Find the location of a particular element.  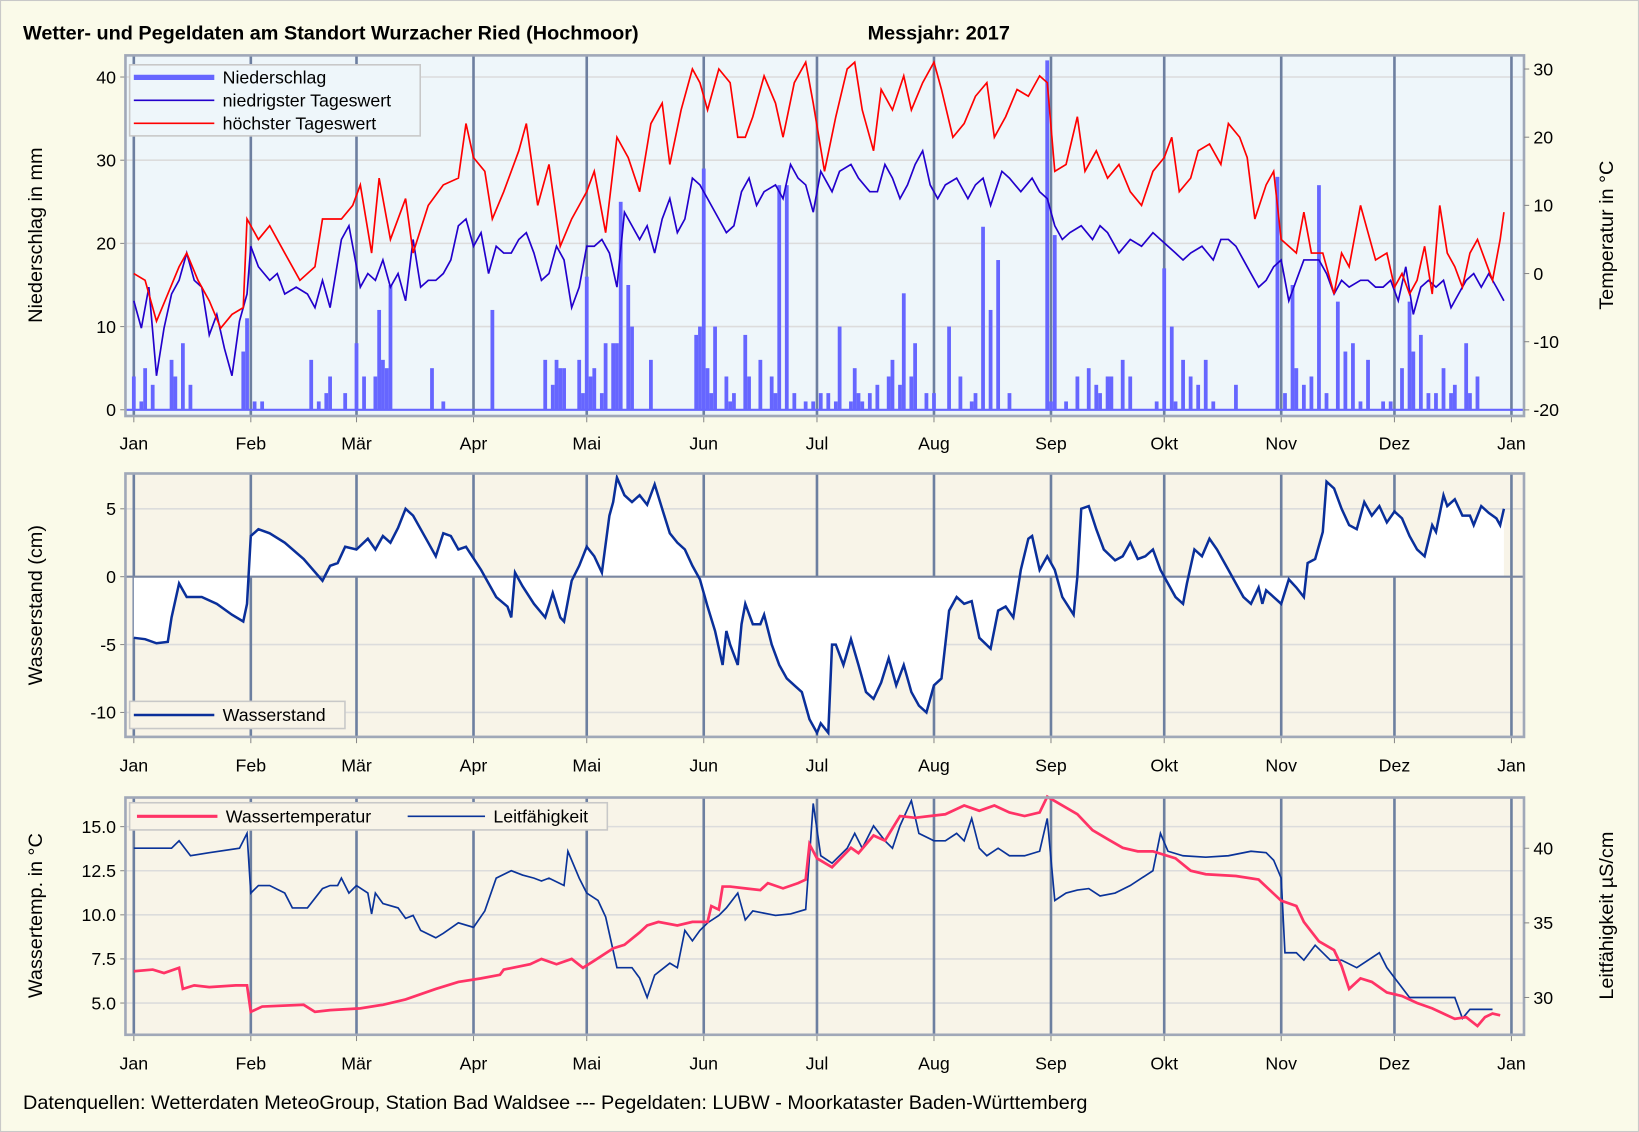

x-tick-label: Aug is located at coordinates (934, 765).